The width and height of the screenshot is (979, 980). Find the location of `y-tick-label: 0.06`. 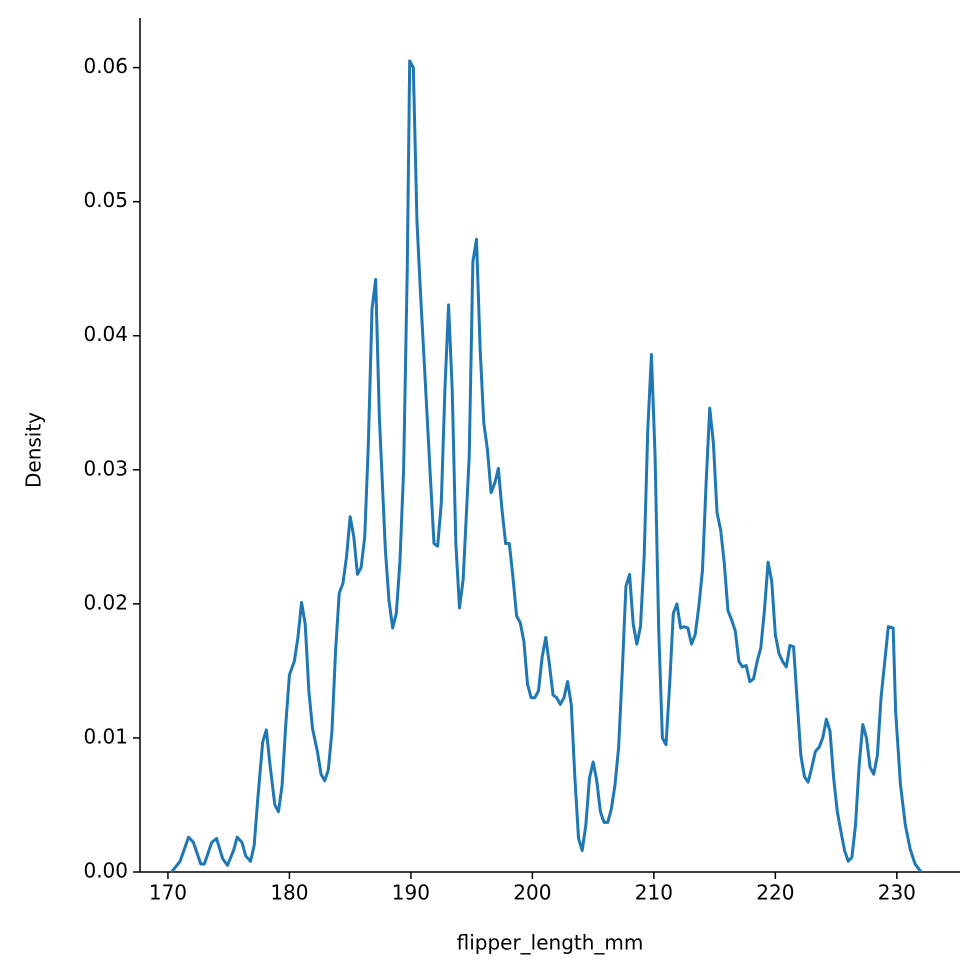

y-tick-label: 0.06 is located at coordinates (105, 66).